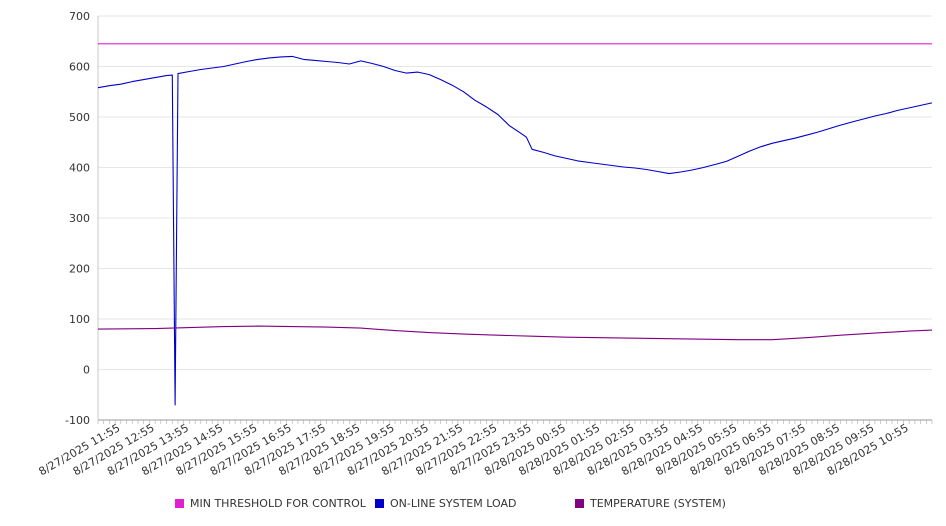 The height and width of the screenshot is (526, 946). What do you see at coordinates (278, 503) in the screenshot?
I see `legend-label: MIN THRESHOLD FOR CONTROL` at bounding box center [278, 503].